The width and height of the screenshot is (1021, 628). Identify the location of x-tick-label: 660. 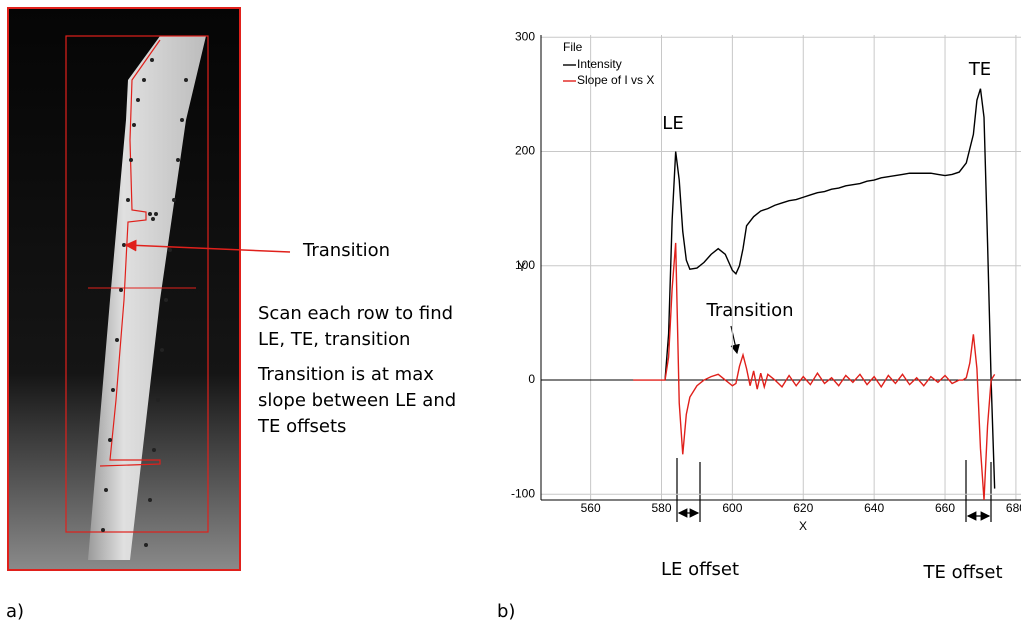
(945, 508).